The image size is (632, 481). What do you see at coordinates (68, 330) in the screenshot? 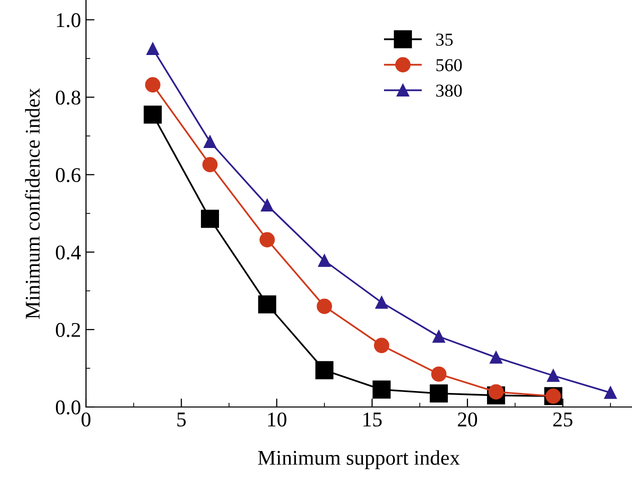
I see `y-tick-label: 0.2` at bounding box center [68, 330].